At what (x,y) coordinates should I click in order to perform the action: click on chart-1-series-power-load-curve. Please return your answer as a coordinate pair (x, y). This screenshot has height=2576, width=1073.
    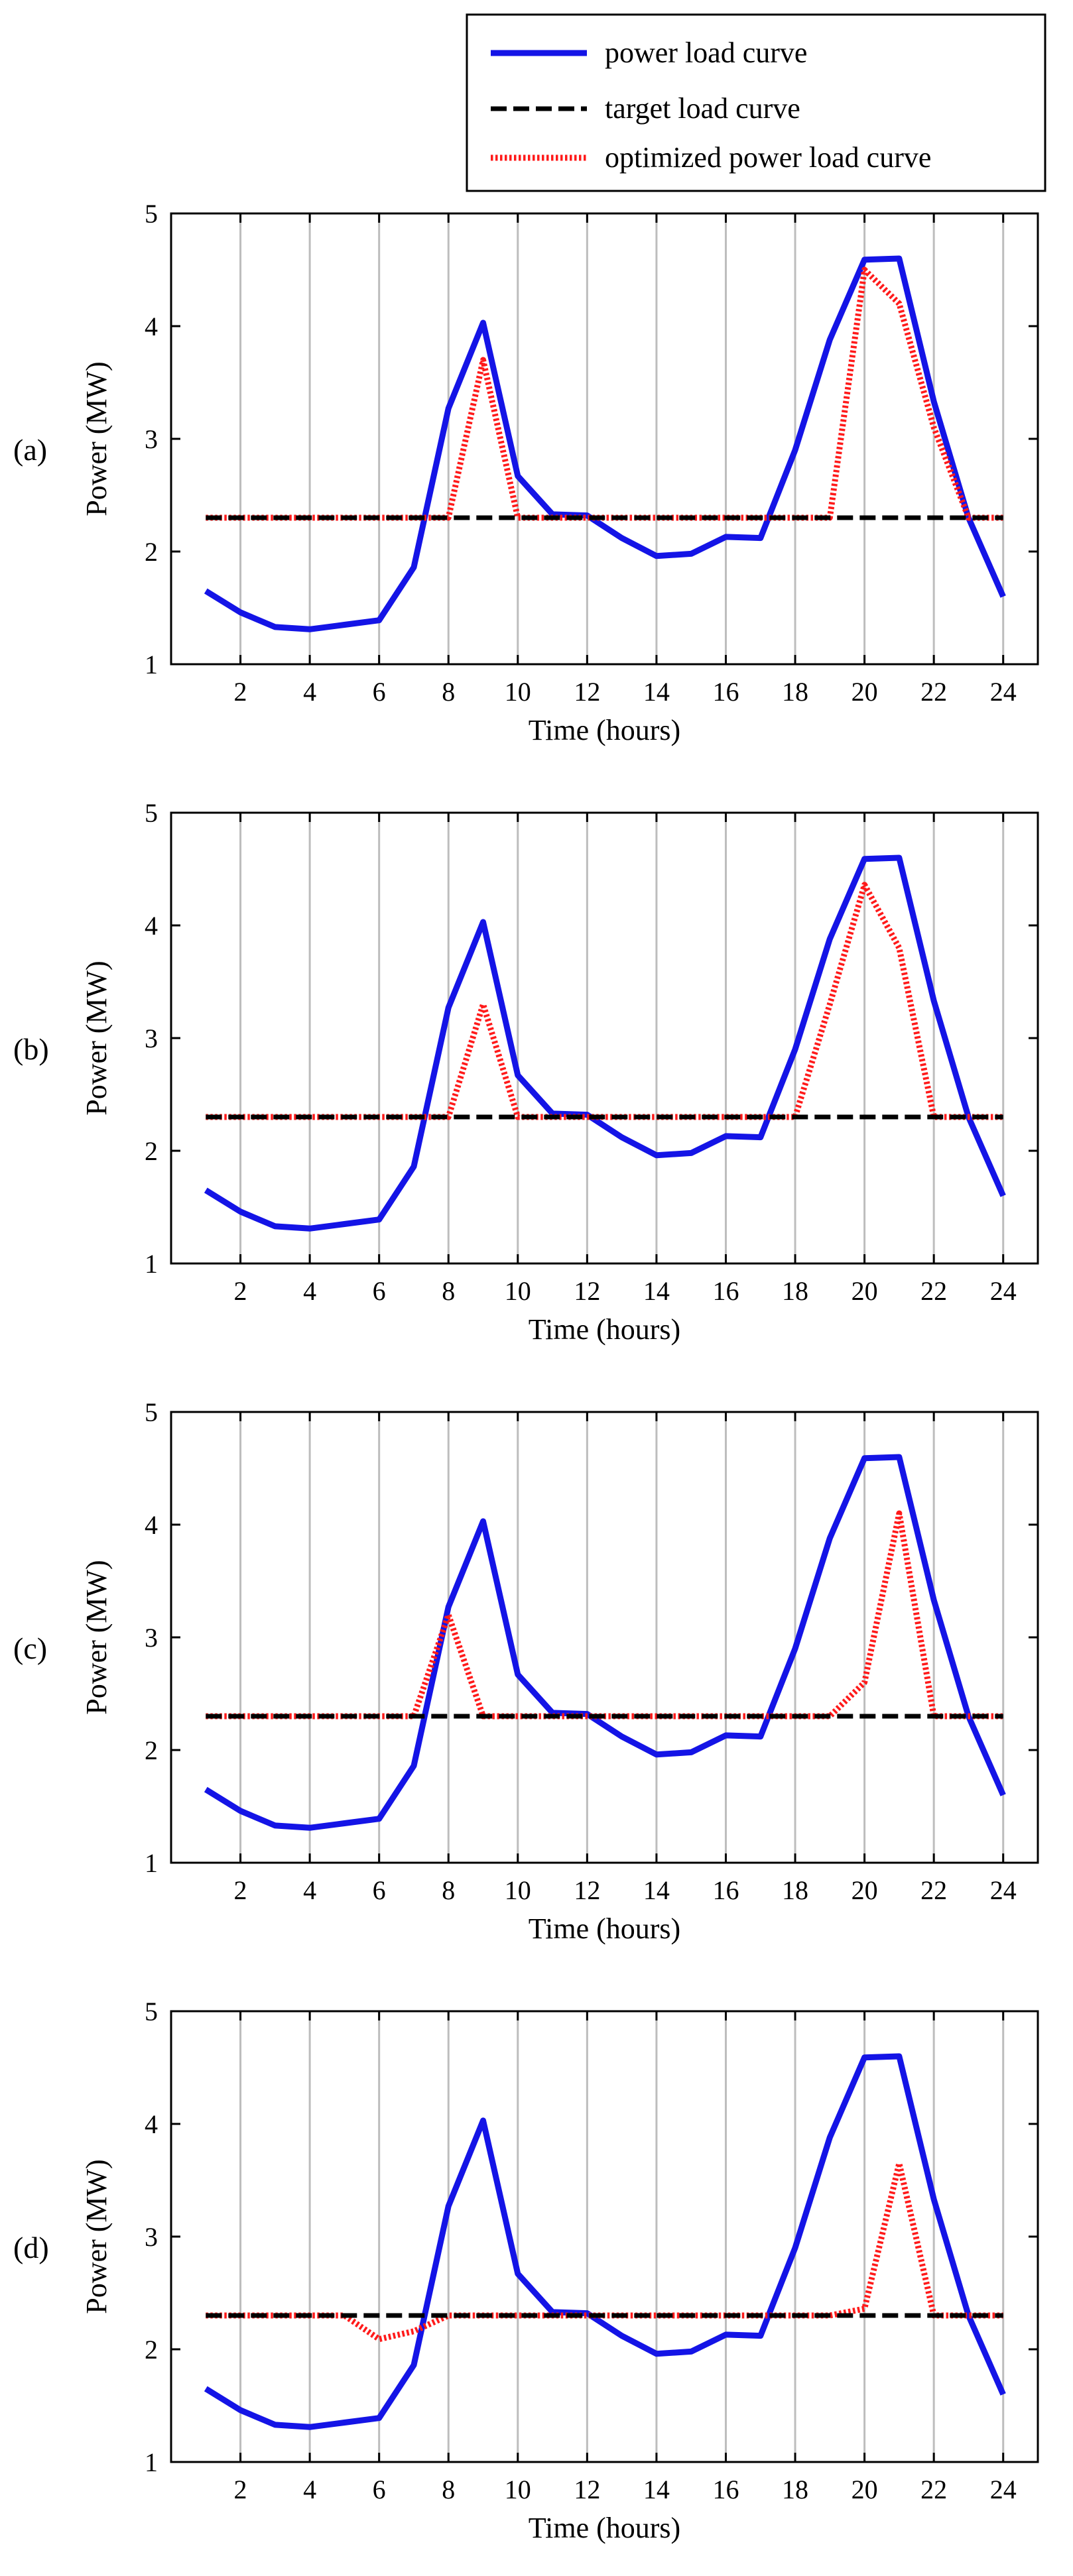
    Looking at the image, I should click on (605, 444).